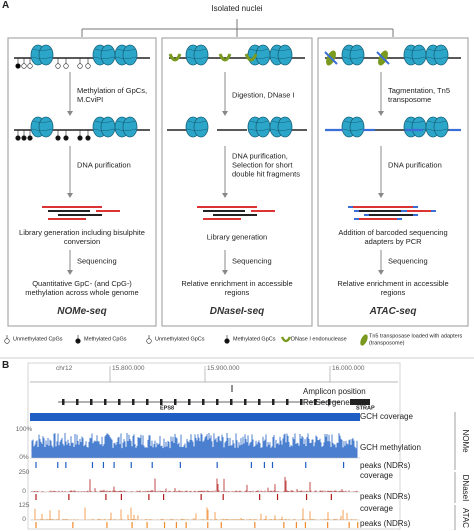 This screenshot has width=474, height=531. What do you see at coordinates (112, 95) in the screenshot?
I see `step-label: Methylation of GpCs, M.CviPI` at bounding box center [112, 95].